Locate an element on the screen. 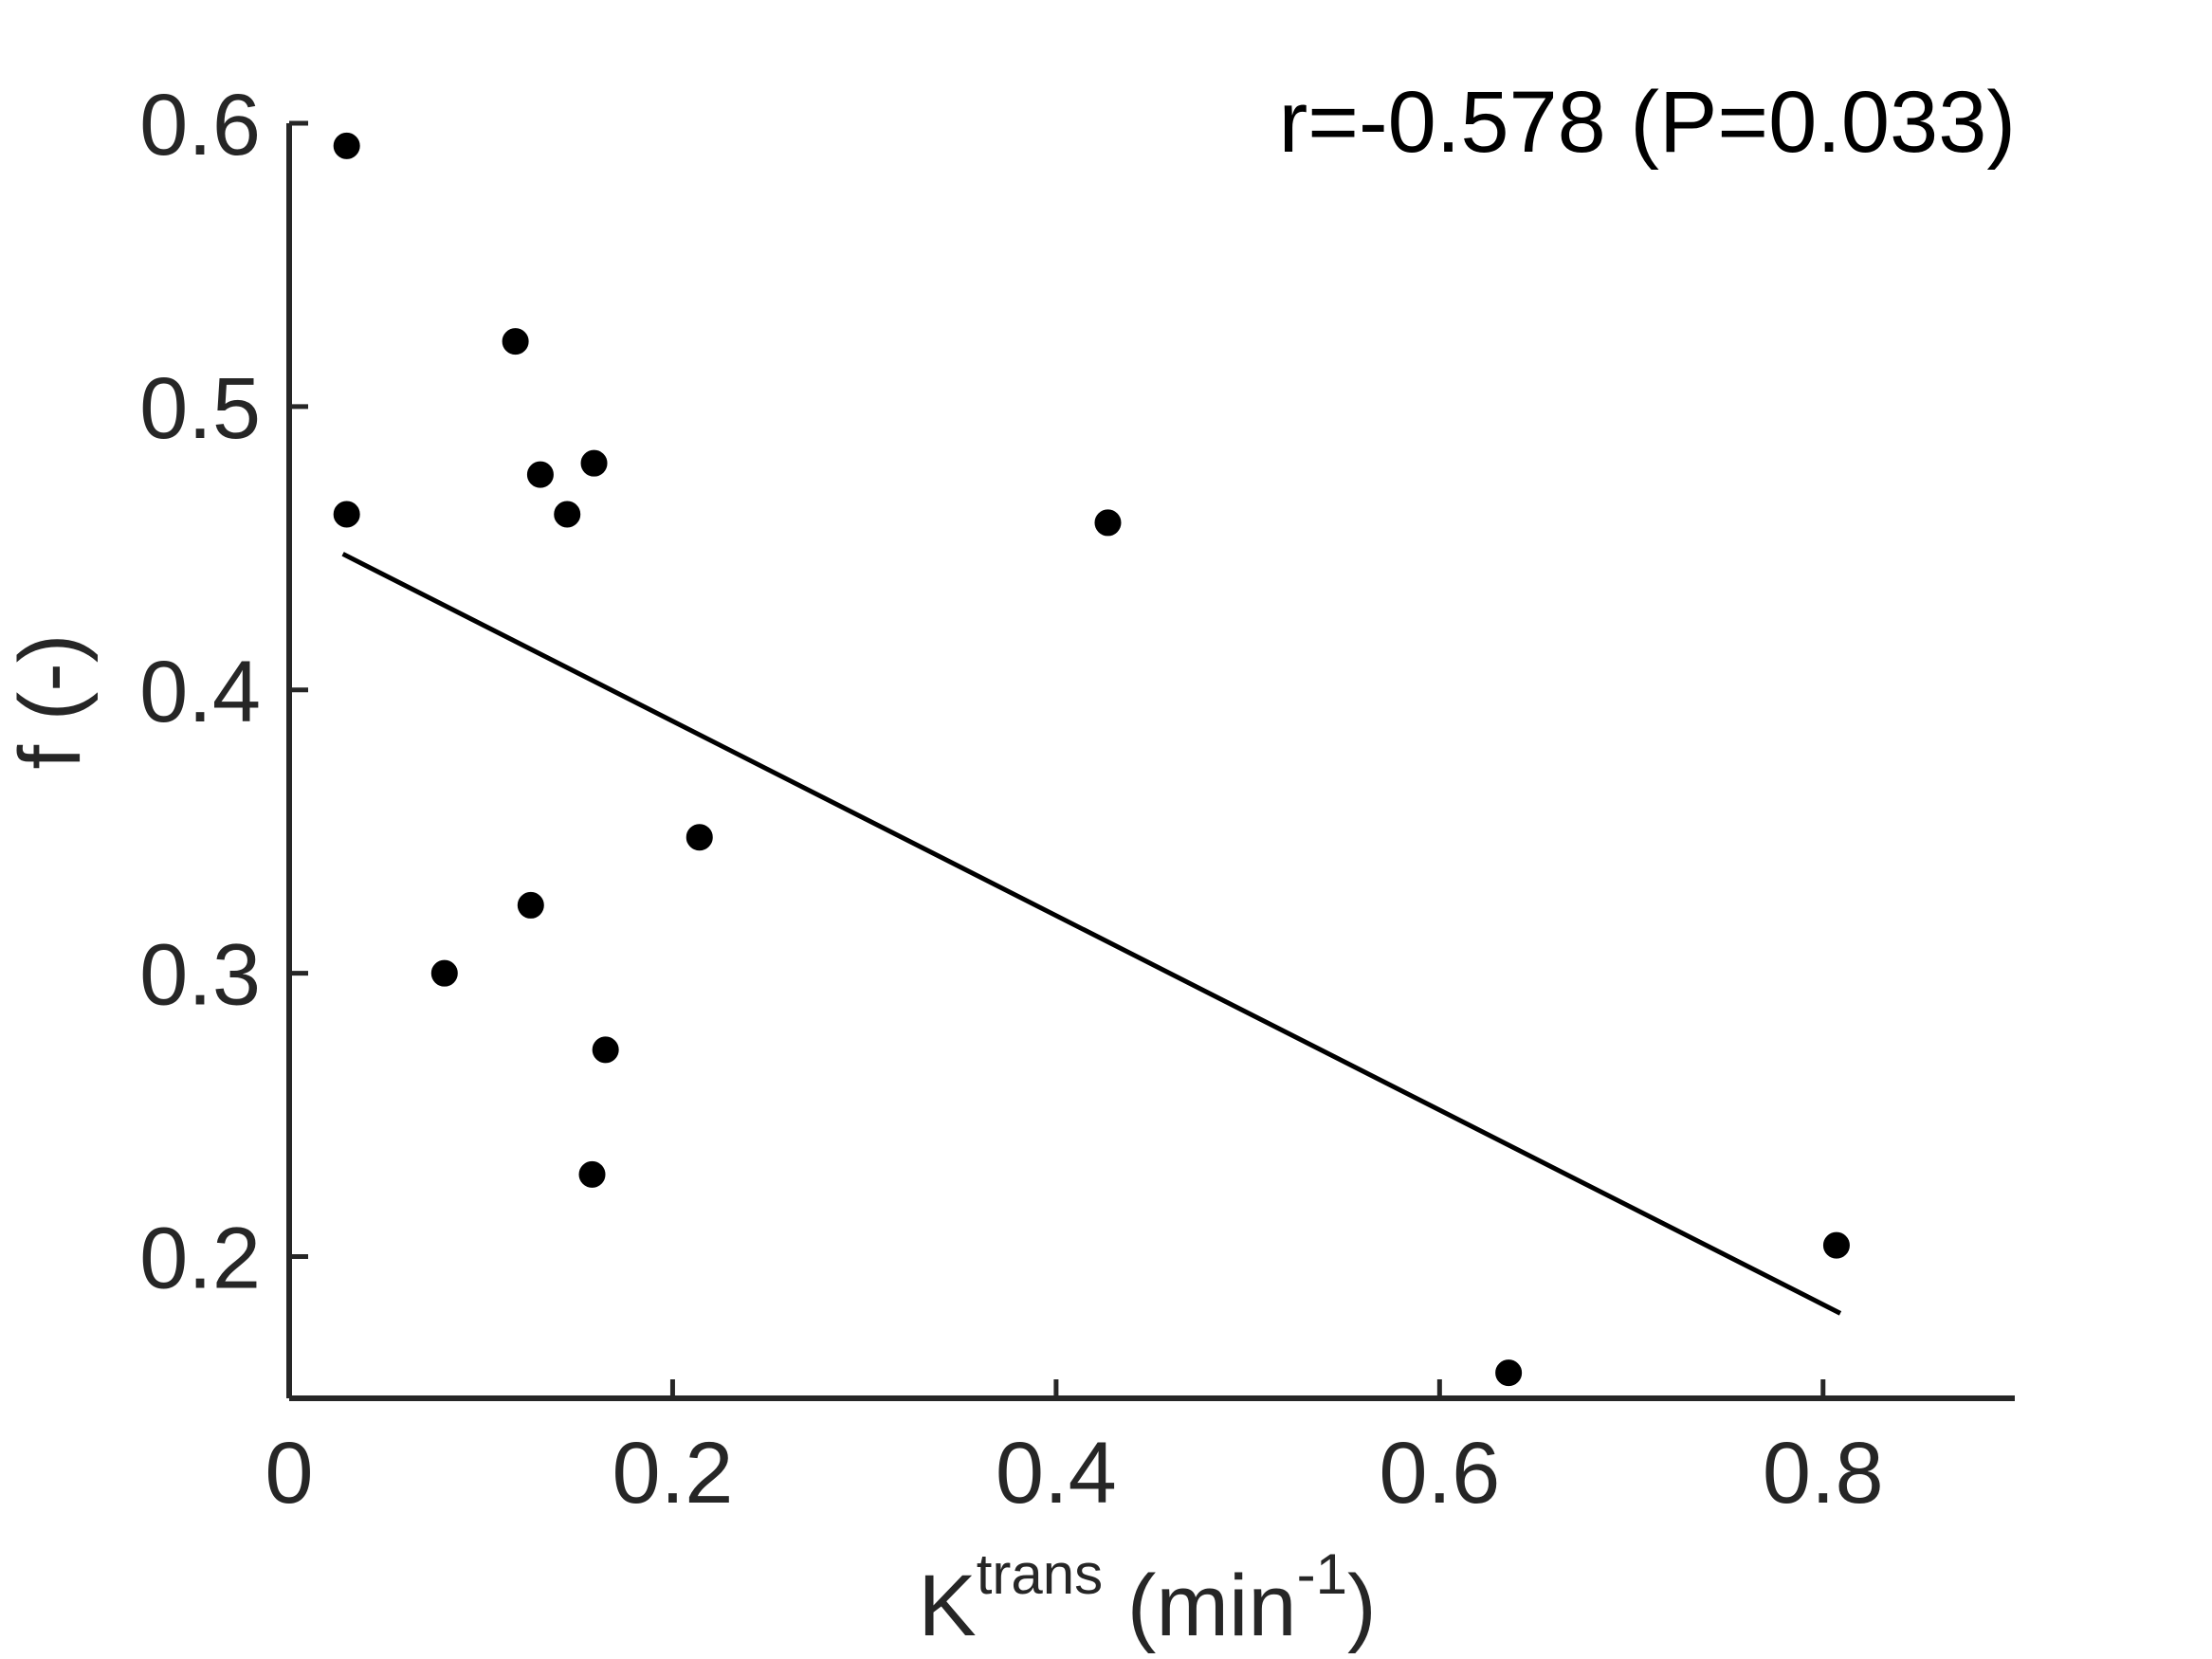 The height and width of the screenshot is (1659, 2212). y-tick-label: 0.4 is located at coordinates (200, 692).